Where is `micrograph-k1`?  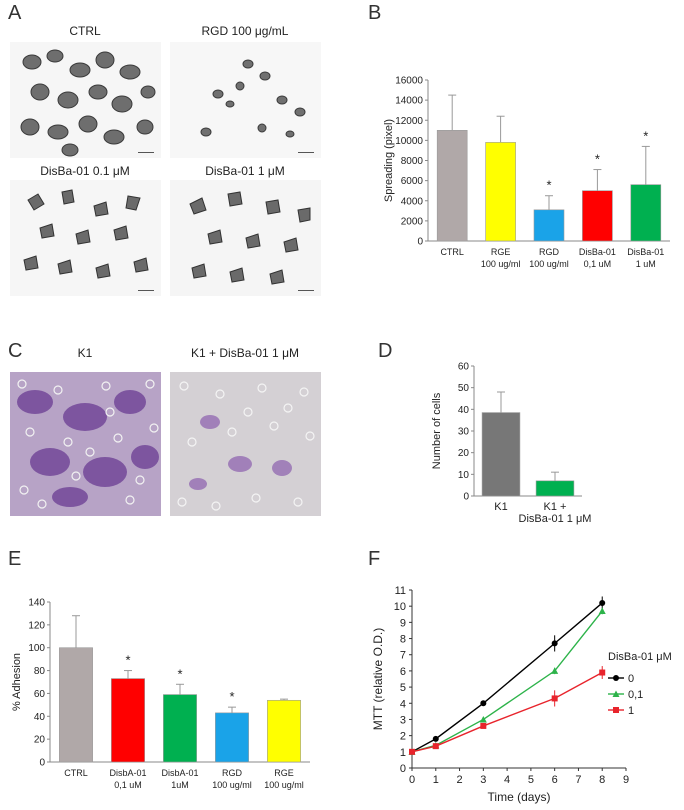 micrograph-k1 is located at coordinates (85, 444).